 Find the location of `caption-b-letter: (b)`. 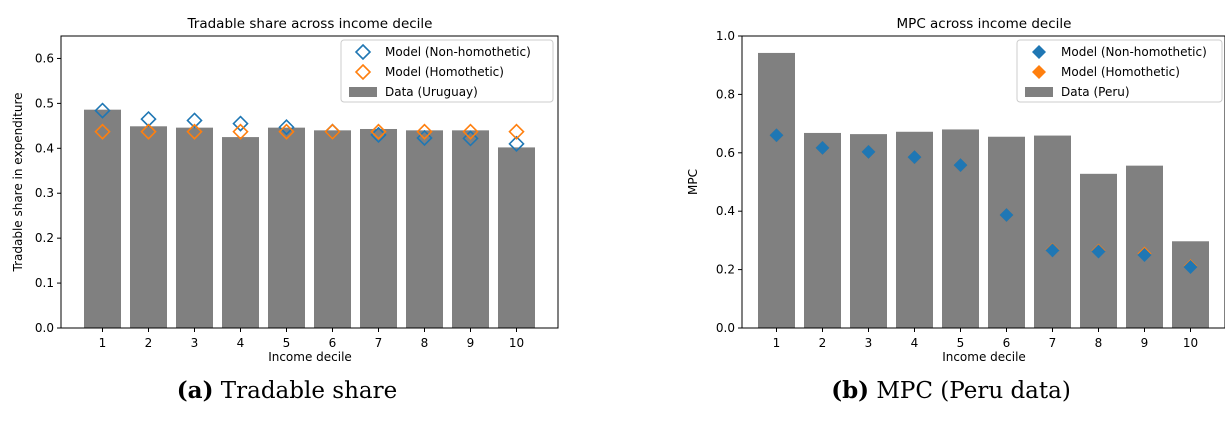

caption-b-letter: (b) is located at coordinates (850, 390).